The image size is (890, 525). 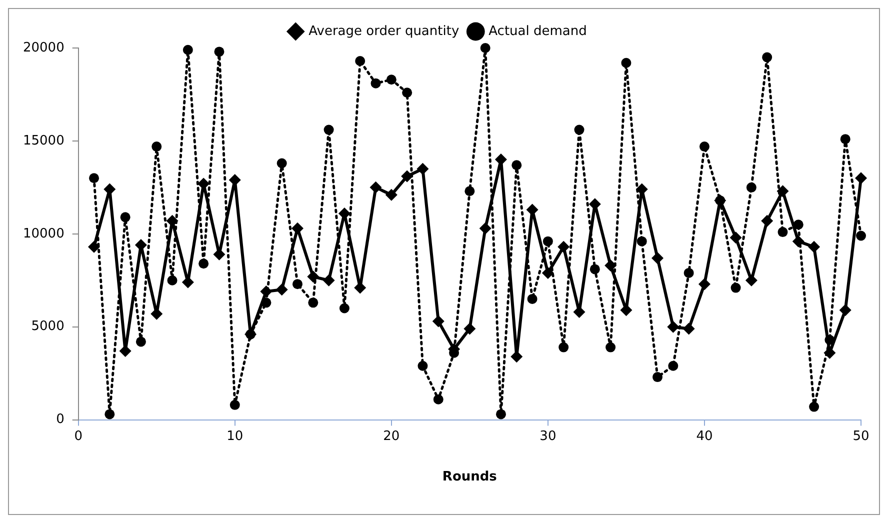 I want to click on legend-label: Average order quantity, so click(x=384, y=31).